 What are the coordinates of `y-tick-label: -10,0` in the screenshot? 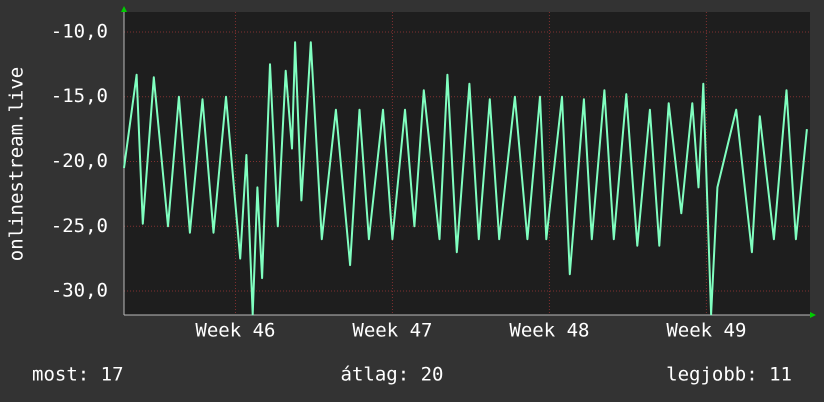 It's located at (79, 31).